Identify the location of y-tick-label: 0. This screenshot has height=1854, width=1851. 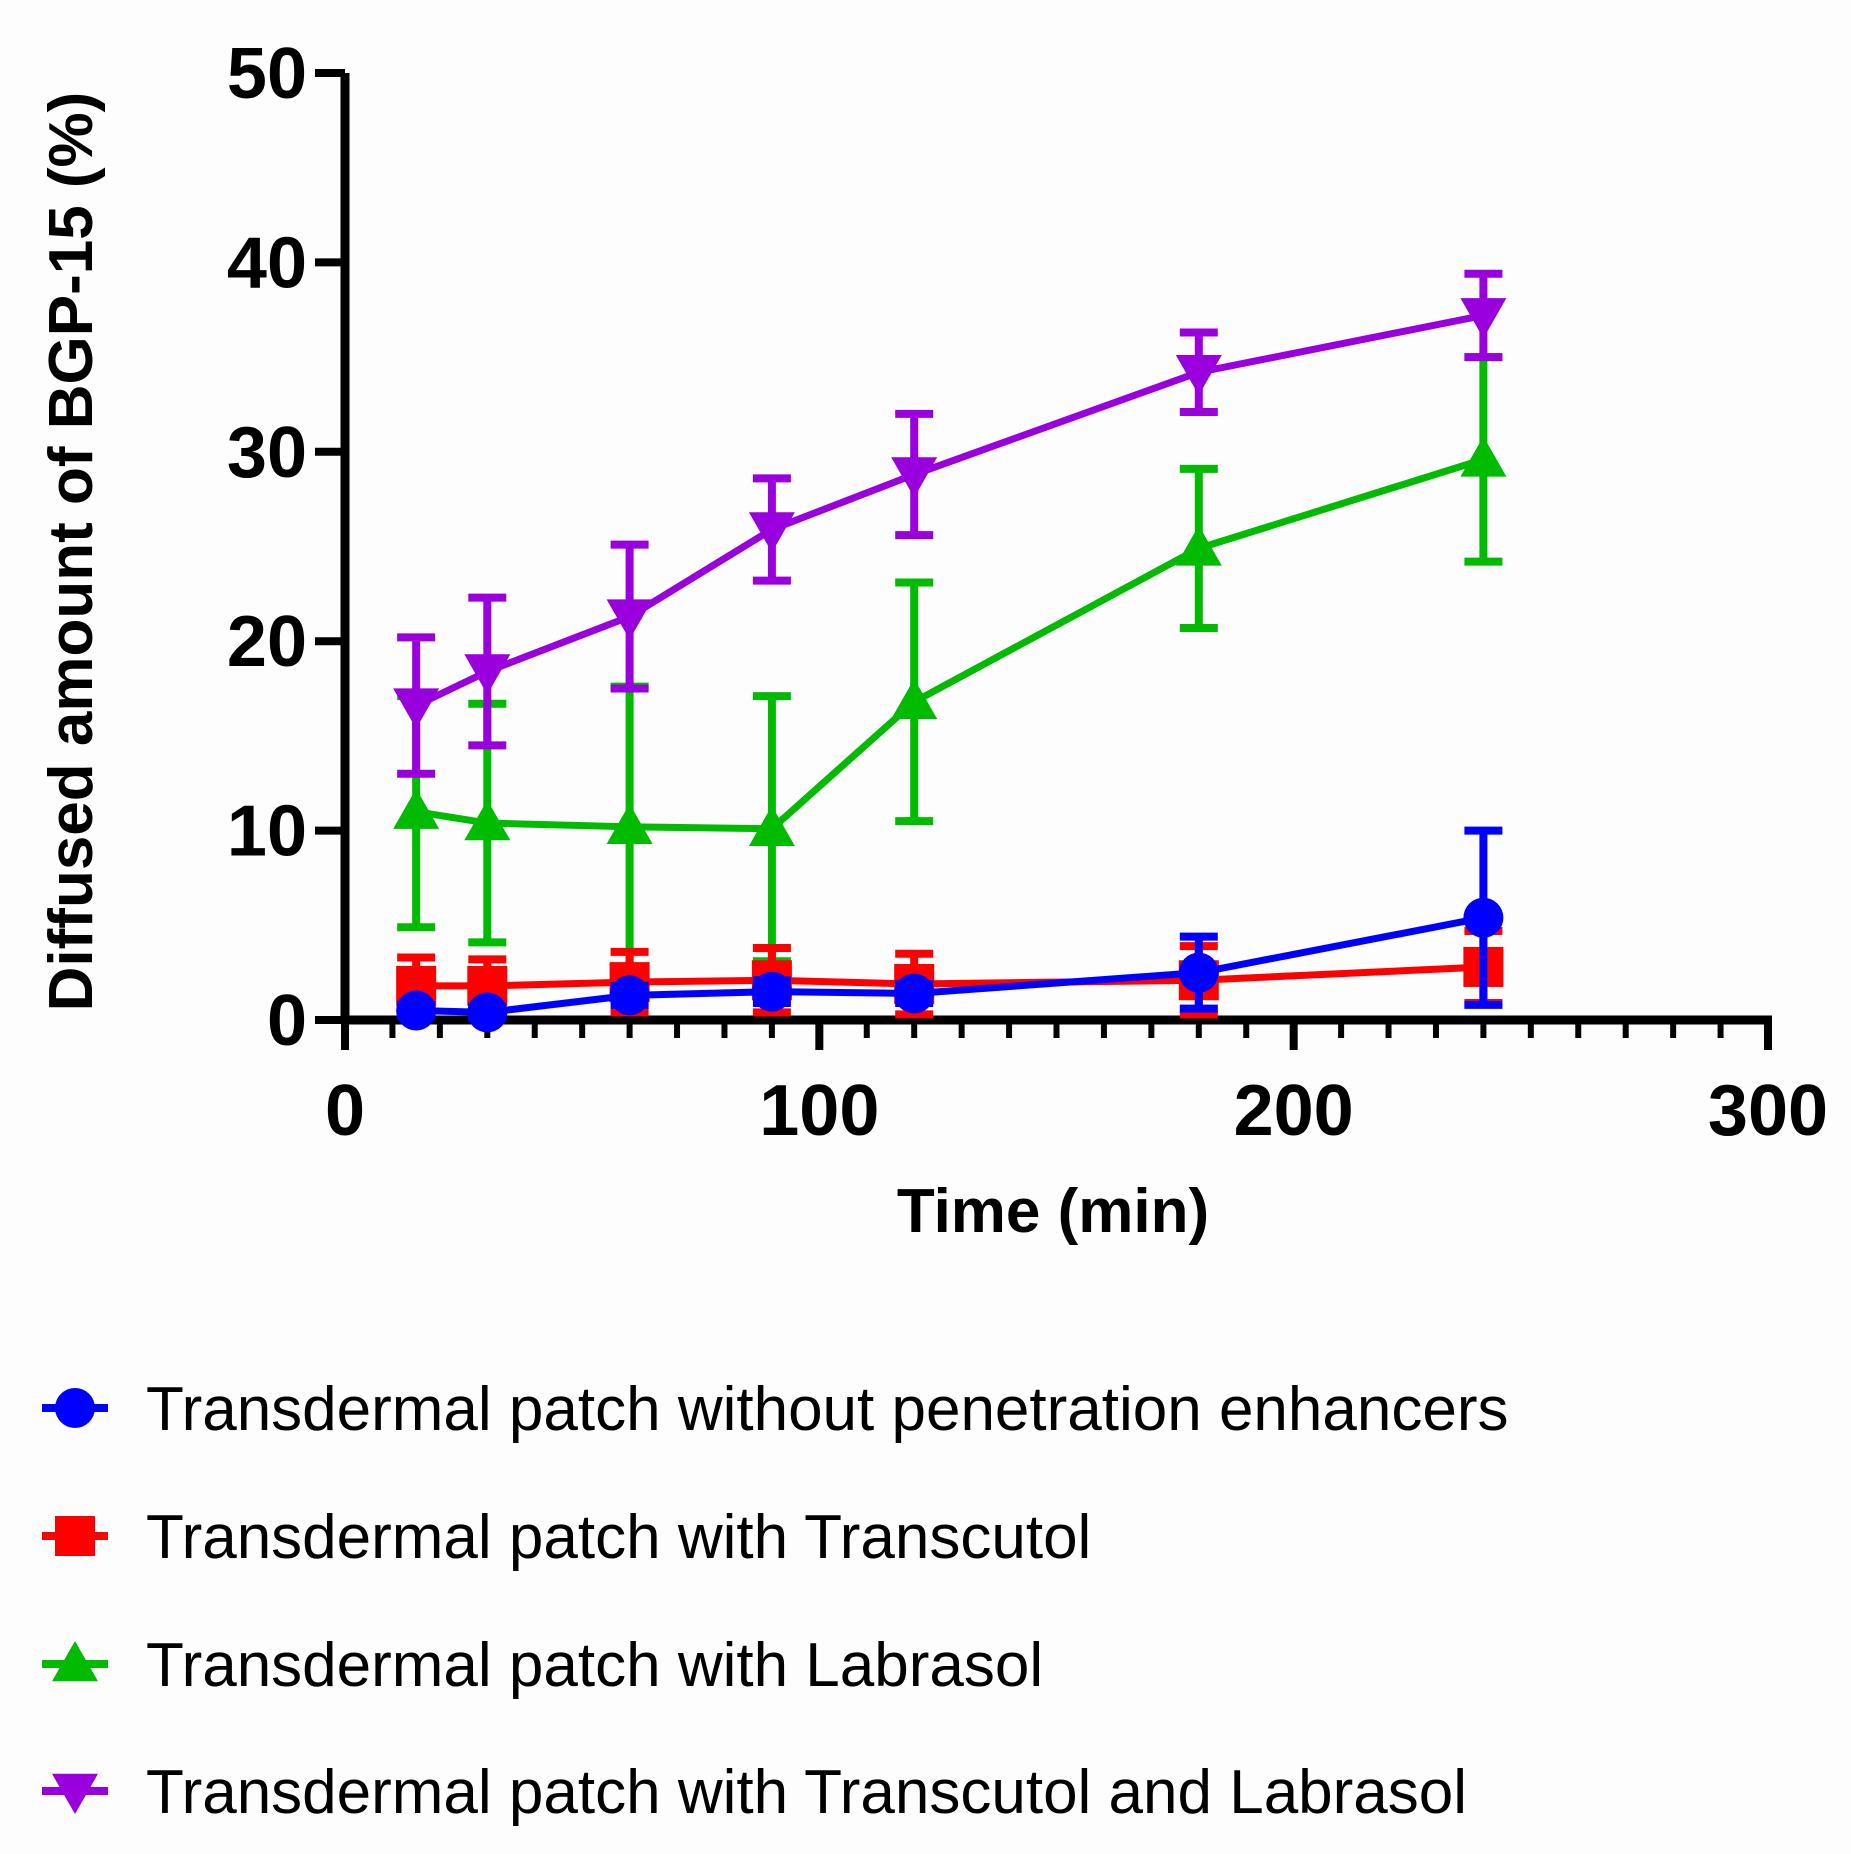
(287, 1021).